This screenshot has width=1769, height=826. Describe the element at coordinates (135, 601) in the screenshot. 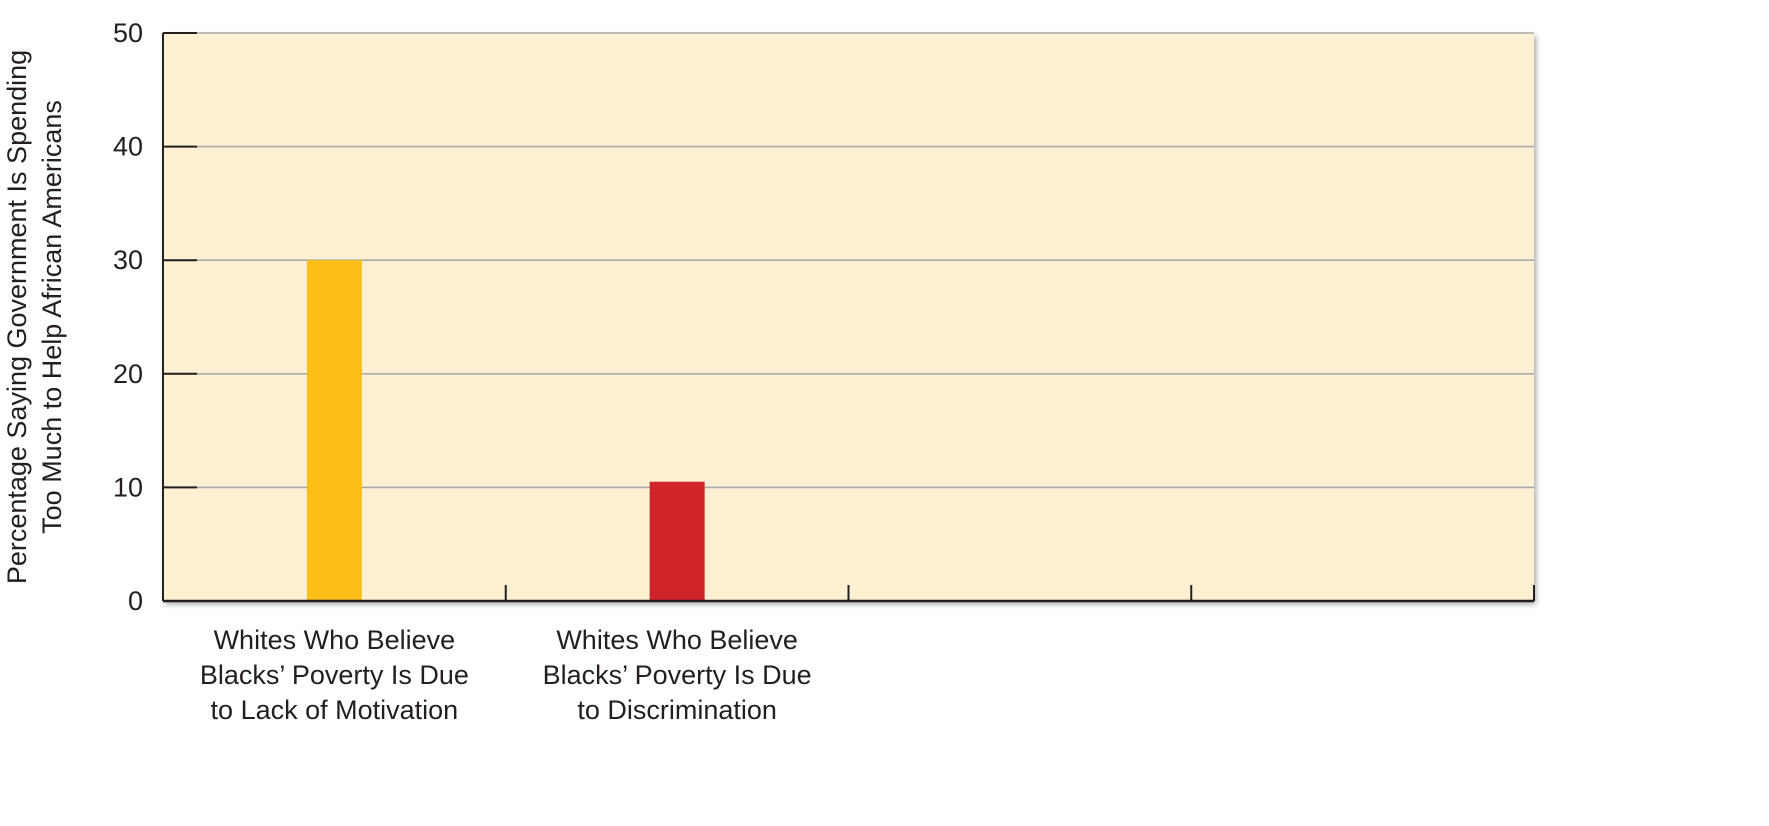

I see `y-tick-label: 0` at that location.